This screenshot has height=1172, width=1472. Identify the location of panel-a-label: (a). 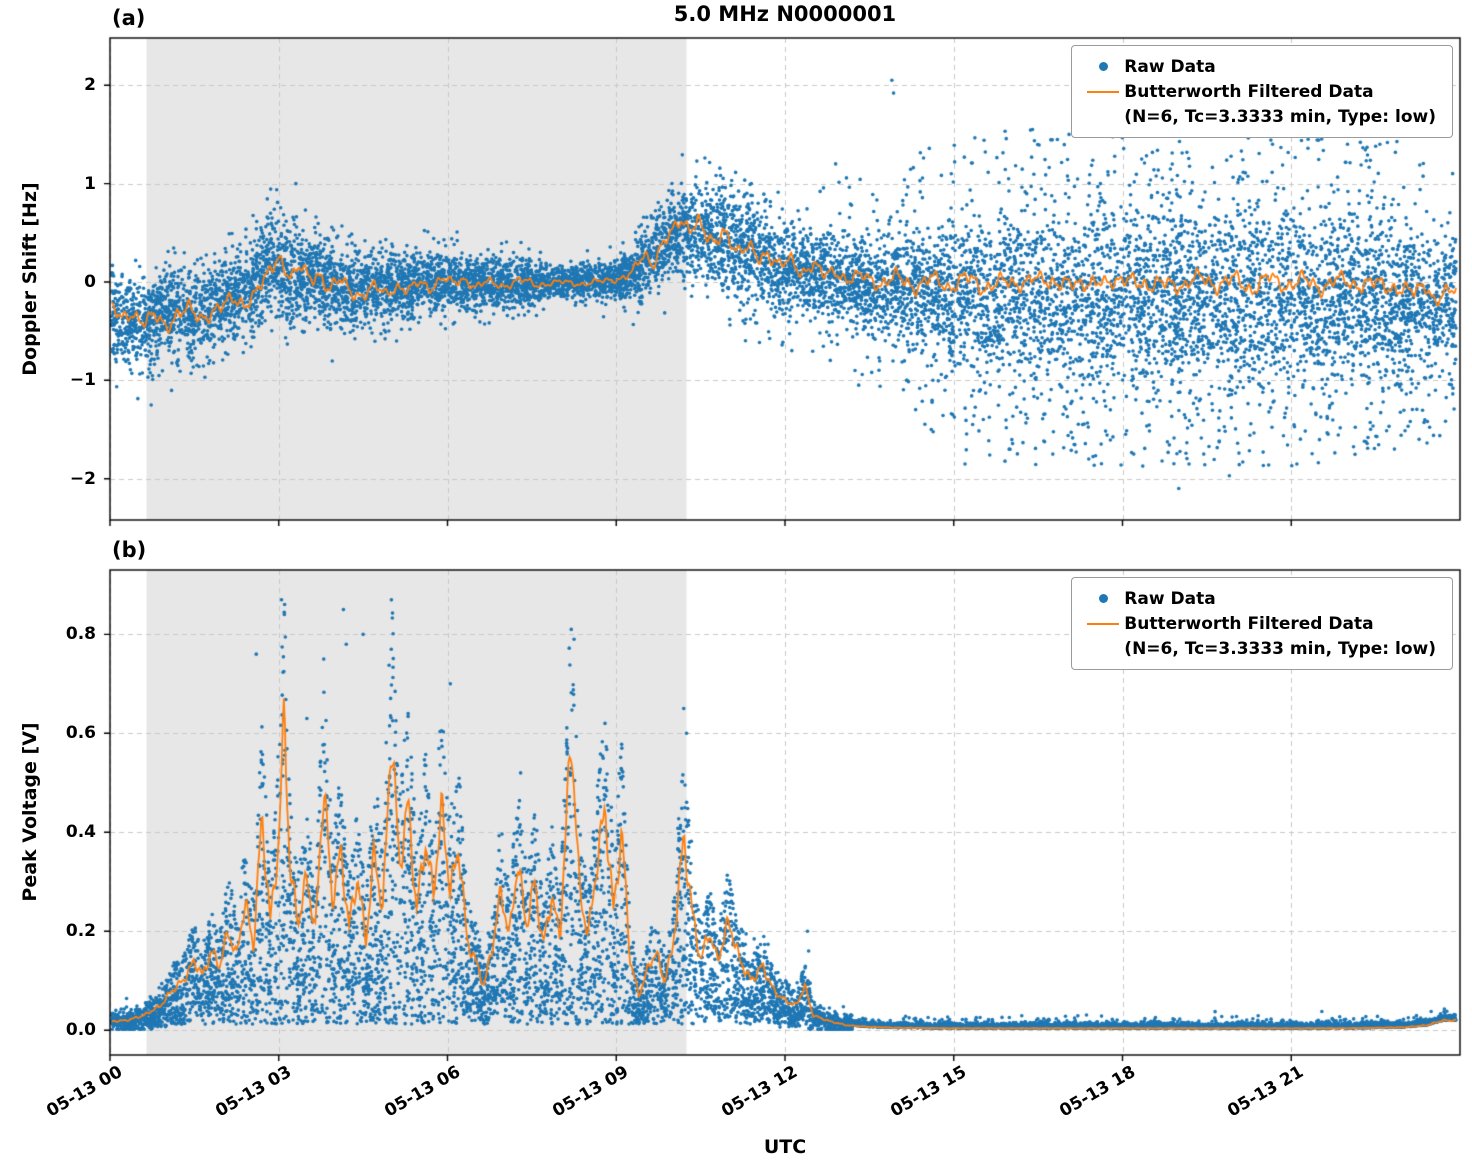
(129, 18).